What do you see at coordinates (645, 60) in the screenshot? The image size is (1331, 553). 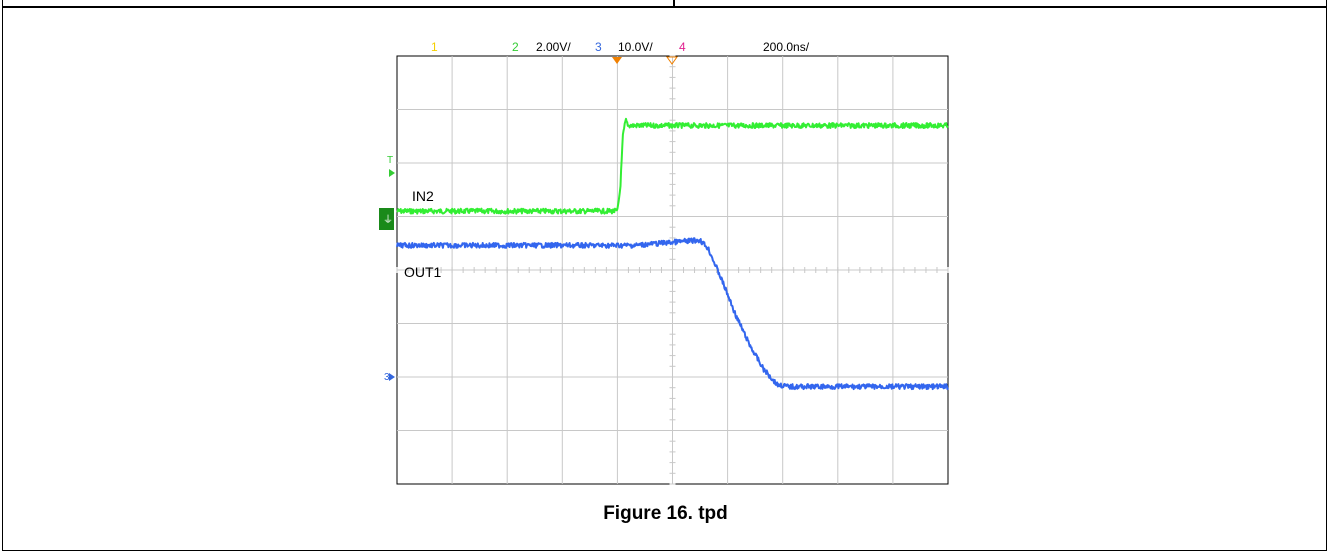 I see `trigger-markers` at bounding box center [645, 60].